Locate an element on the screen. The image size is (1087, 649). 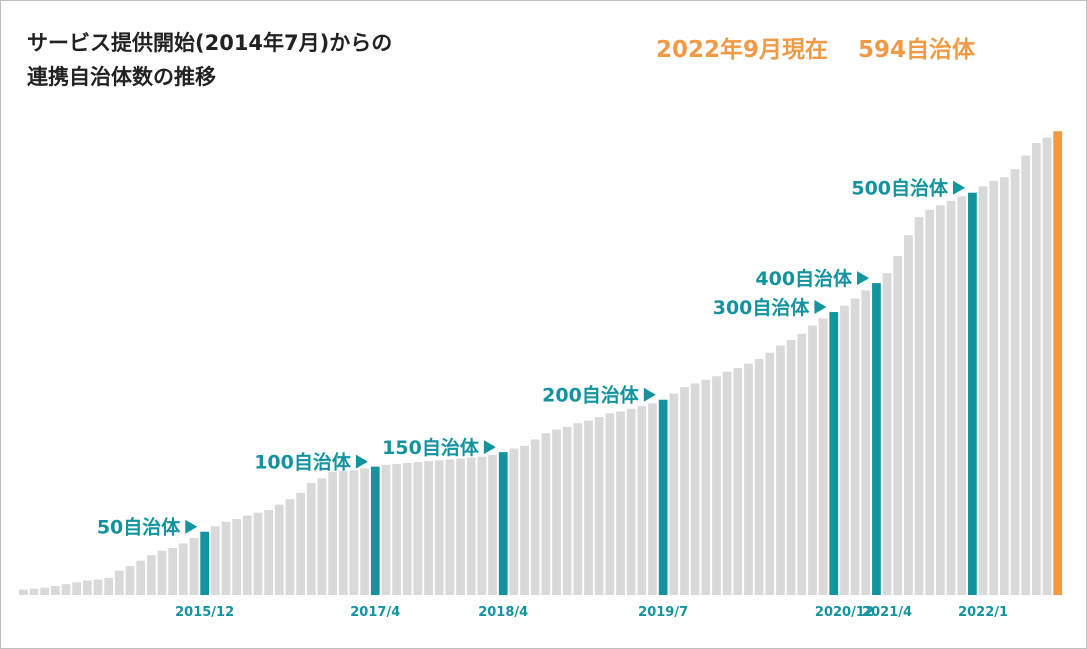
x-tick-label: 2020/12 is located at coordinates (844, 612).